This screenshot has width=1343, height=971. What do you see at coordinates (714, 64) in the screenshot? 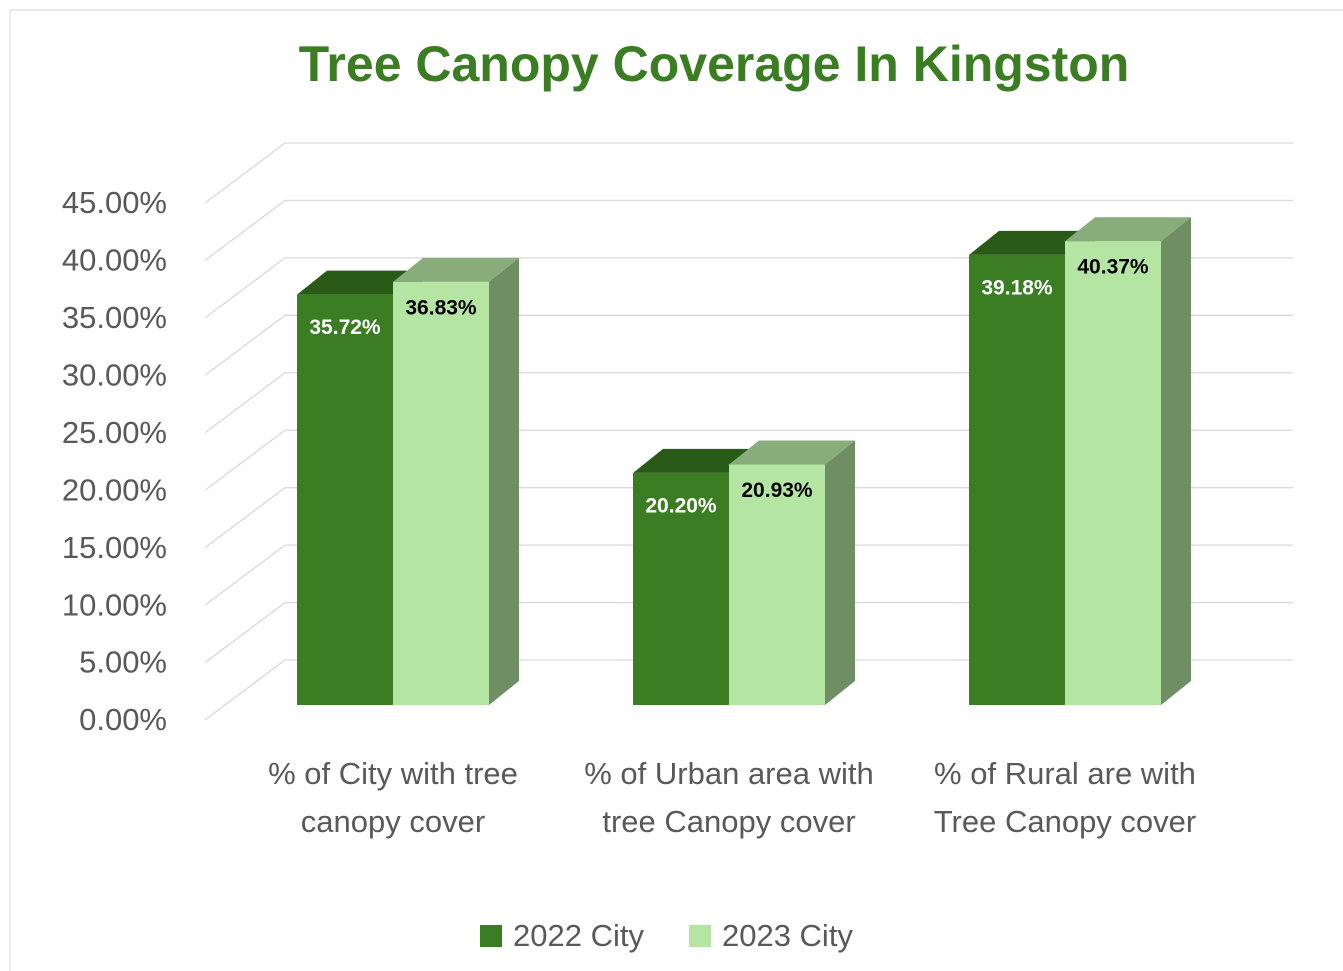
I see `chart-title: Tree Canopy Coverage In Kingston` at bounding box center [714, 64].